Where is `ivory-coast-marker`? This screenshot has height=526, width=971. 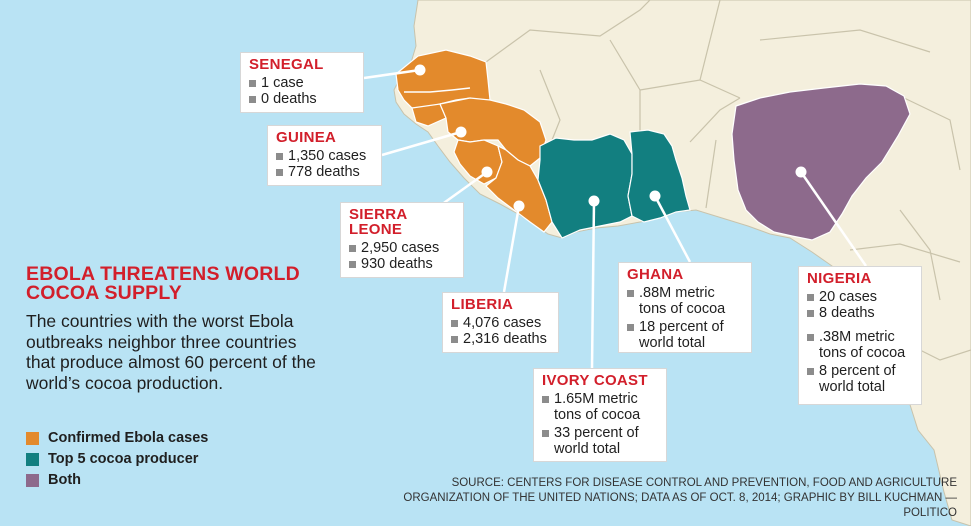 ivory-coast-marker is located at coordinates (594, 201).